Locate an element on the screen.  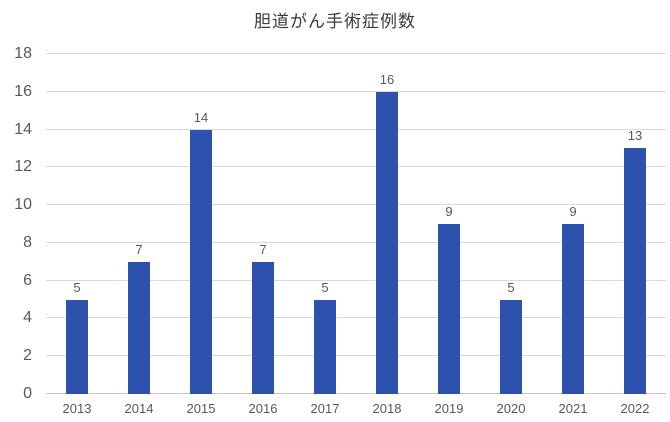
y-tick-label: 4 is located at coordinates (27, 318).